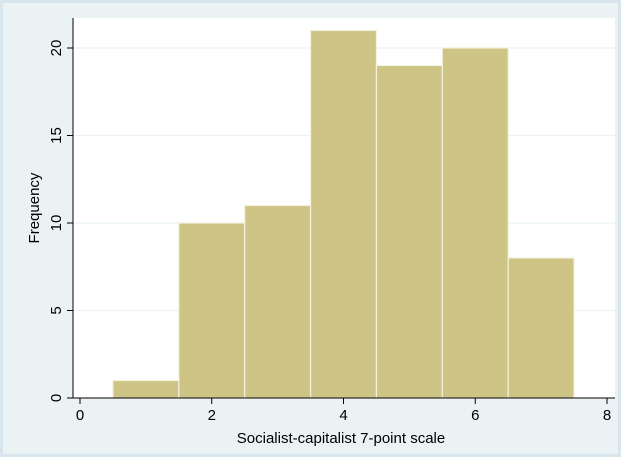 This screenshot has width=621, height=457. Describe the element at coordinates (56, 223) in the screenshot. I see `y-tick-label: 10` at that location.